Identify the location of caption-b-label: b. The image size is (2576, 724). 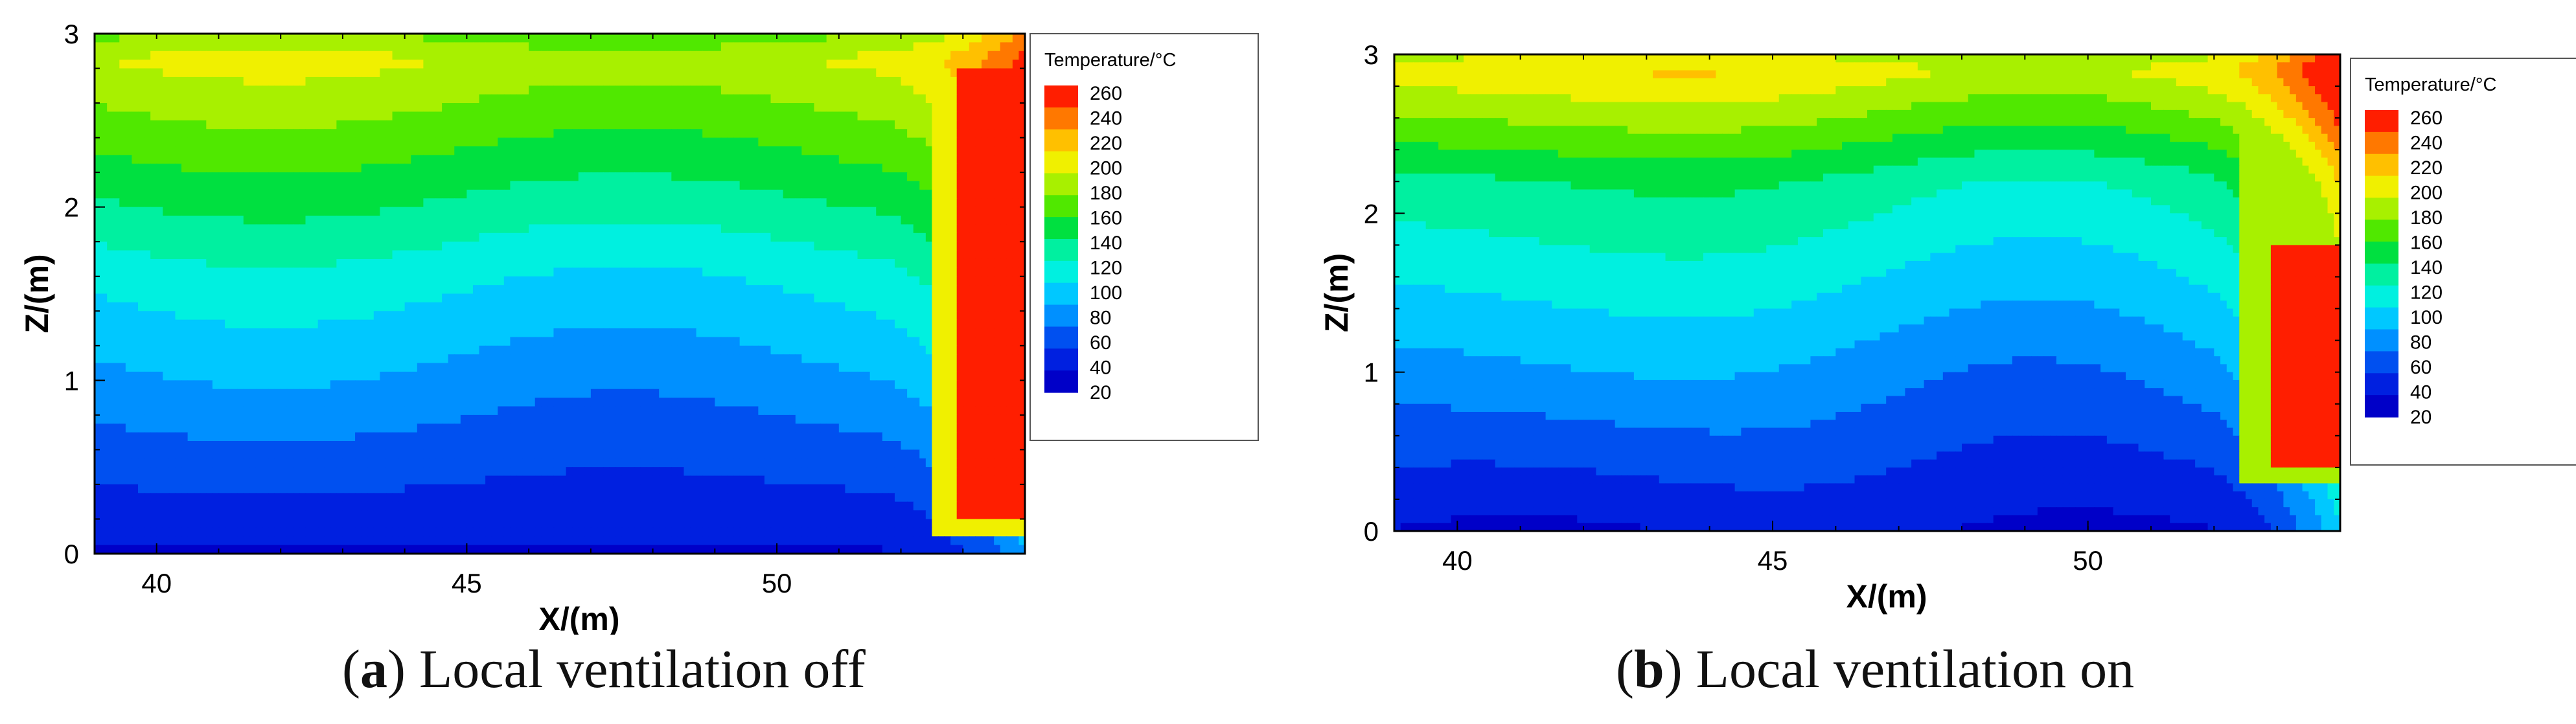
(1648, 669).